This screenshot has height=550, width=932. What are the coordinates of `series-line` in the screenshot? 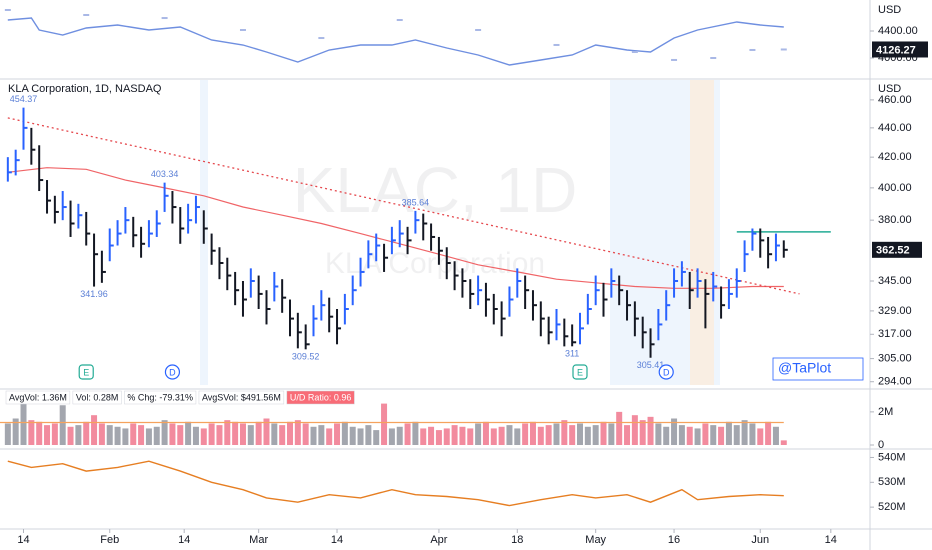 It's located at (395, 41).